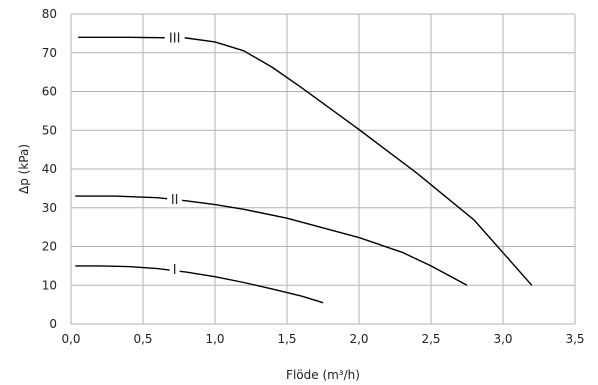 The height and width of the screenshot is (385, 598). I want to click on y-tick-label: 80, so click(49, 14).